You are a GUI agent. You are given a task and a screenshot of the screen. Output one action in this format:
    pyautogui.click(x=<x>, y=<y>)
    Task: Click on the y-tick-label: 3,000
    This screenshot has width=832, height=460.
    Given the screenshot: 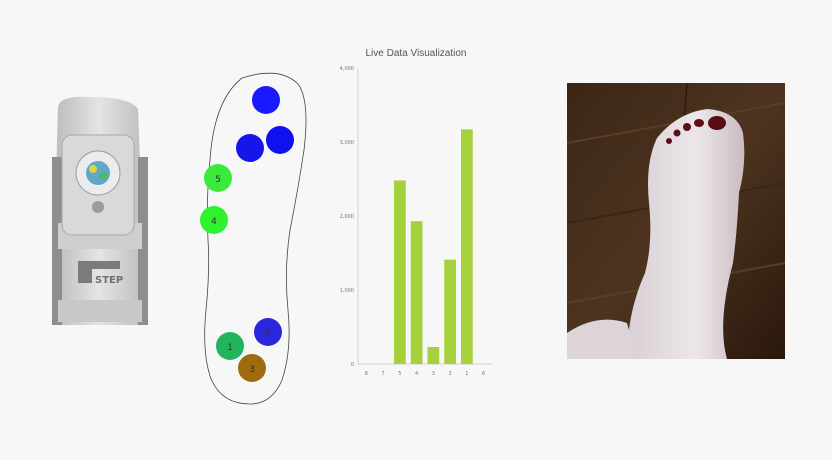 What is the action you would take?
    pyautogui.click(x=347, y=143)
    